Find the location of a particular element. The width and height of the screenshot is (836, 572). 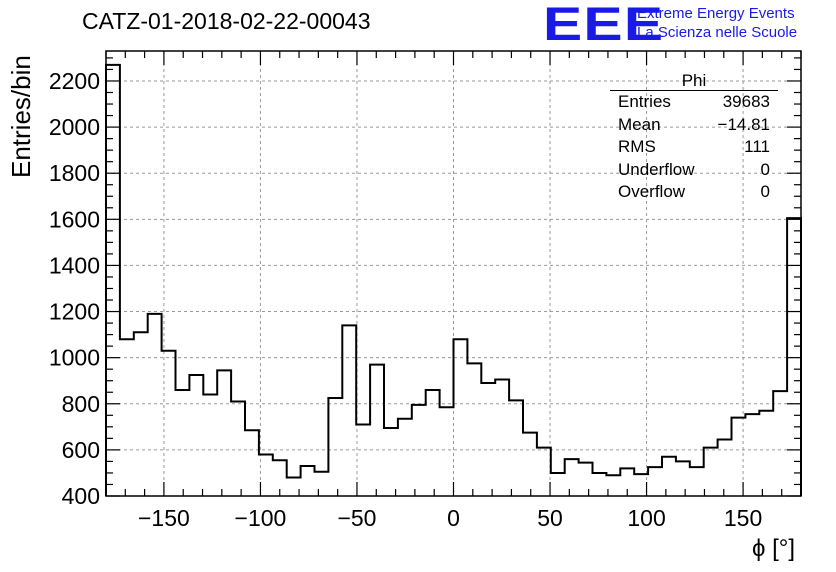

y-tick-label: 1000 is located at coordinates (74, 358).